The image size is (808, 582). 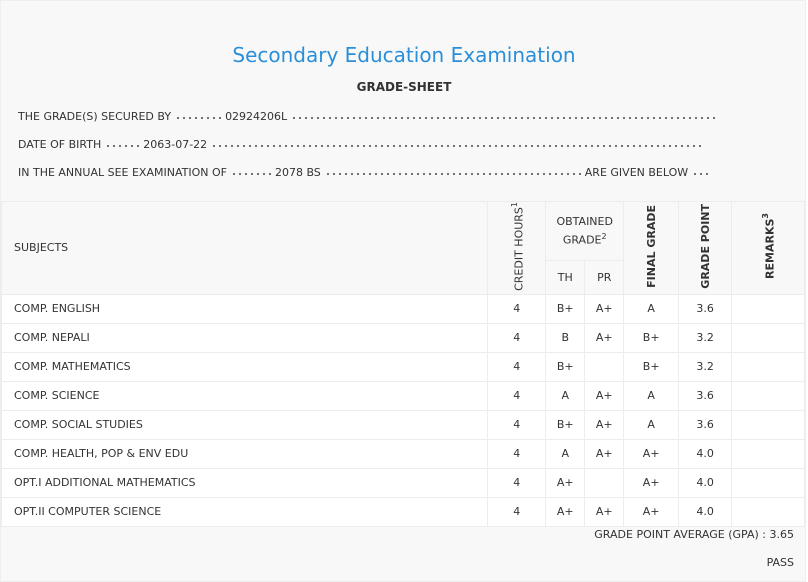 I want to click on subtitle: GRADE-SHEET, so click(x=404, y=87).